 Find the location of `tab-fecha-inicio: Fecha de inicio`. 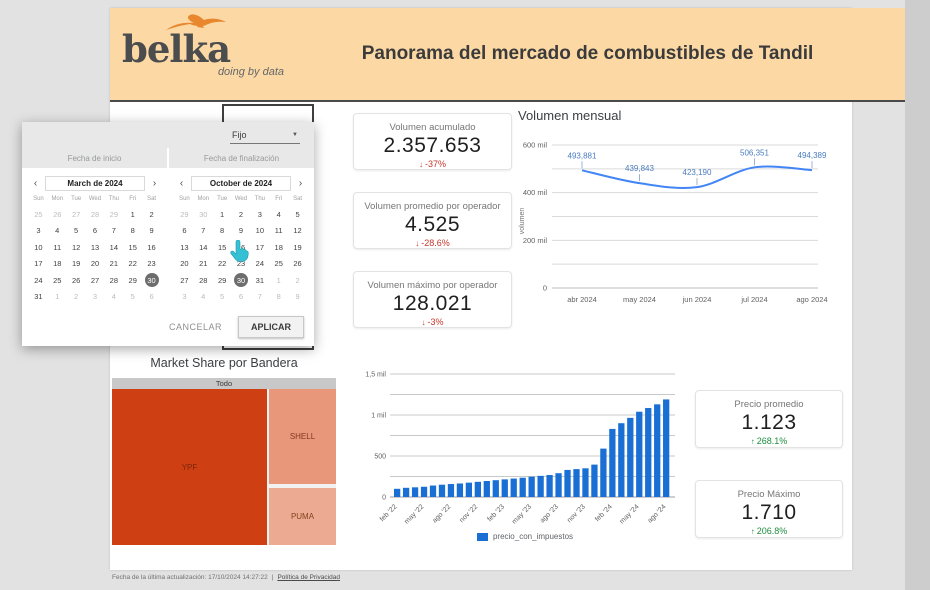

tab-fecha-inicio: Fecha de inicio is located at coordinates (94, 158).